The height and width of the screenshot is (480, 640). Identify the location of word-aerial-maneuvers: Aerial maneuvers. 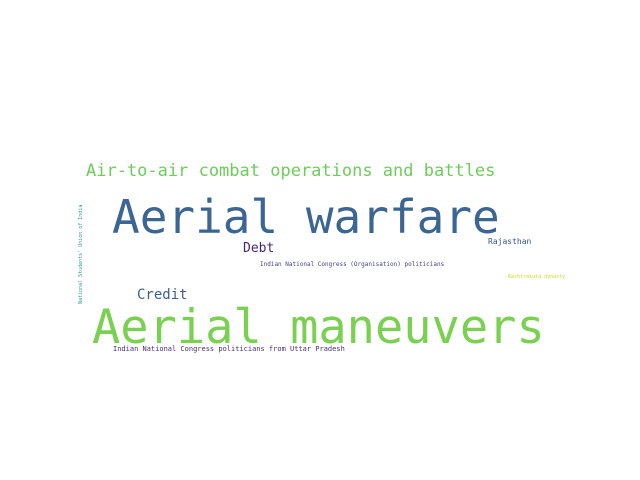
(318, 327).